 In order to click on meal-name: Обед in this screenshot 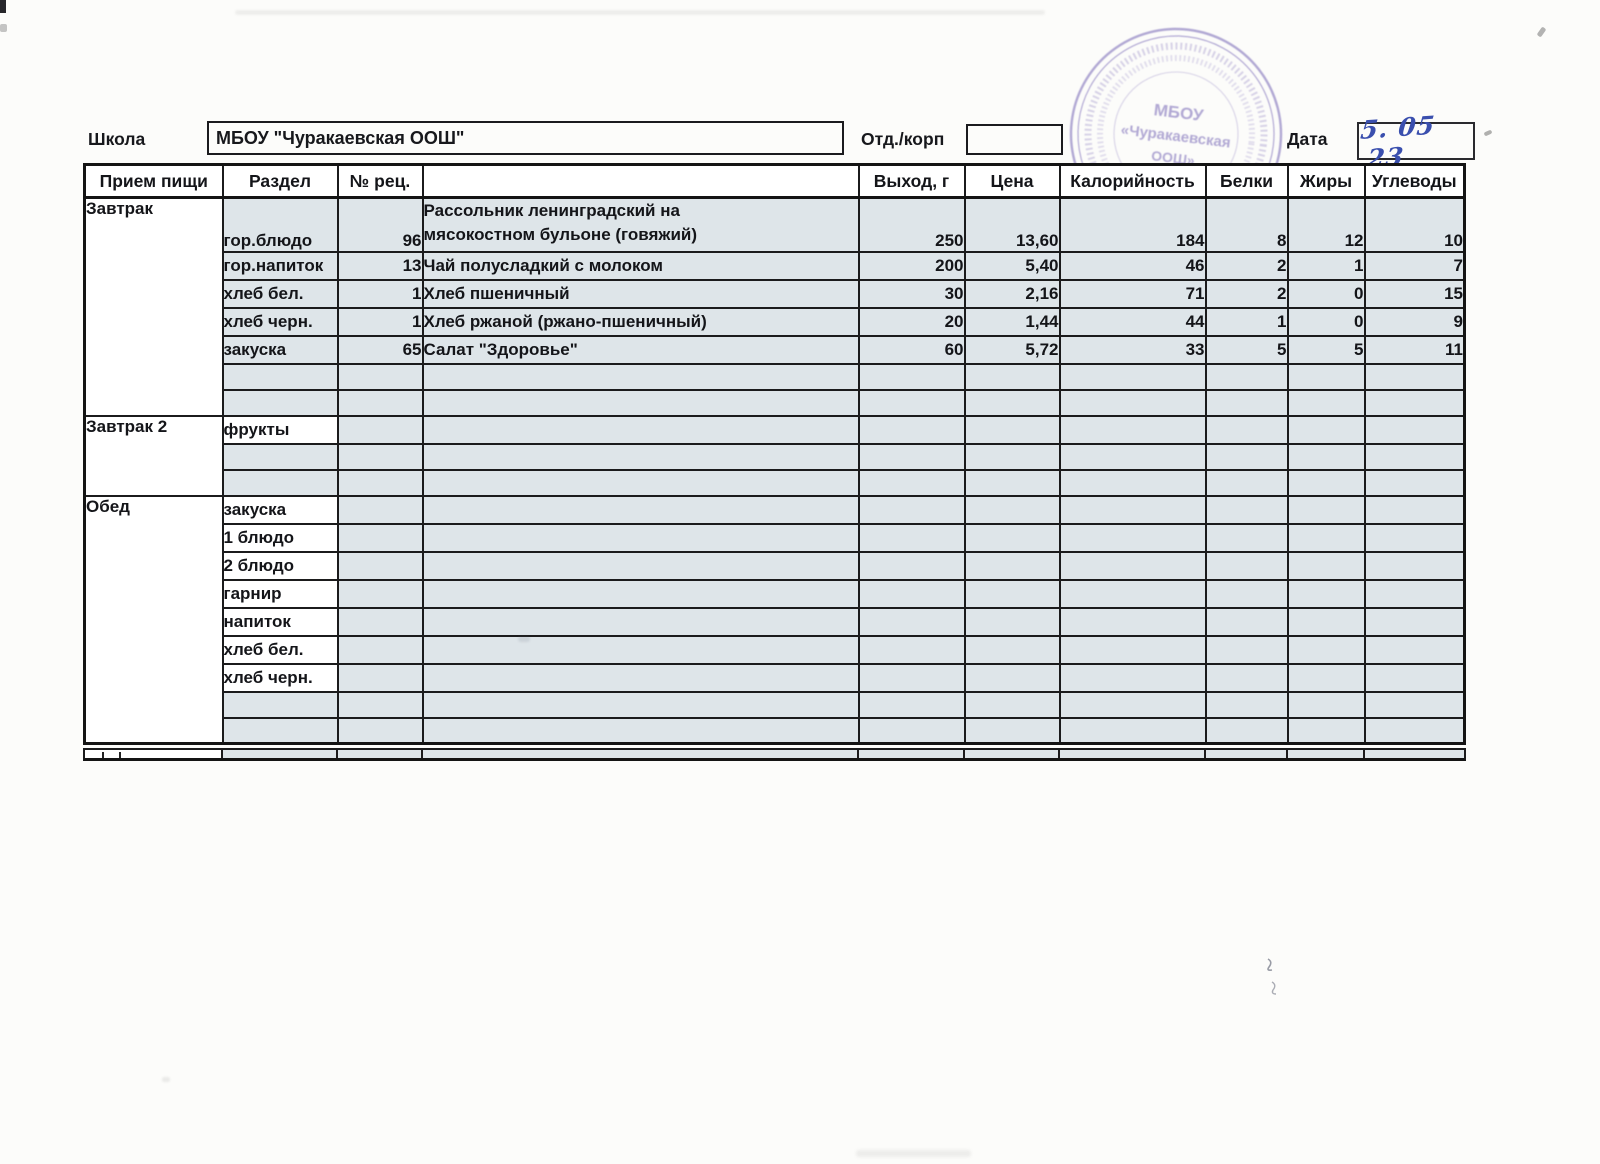, I will do `click(153, 619)`.